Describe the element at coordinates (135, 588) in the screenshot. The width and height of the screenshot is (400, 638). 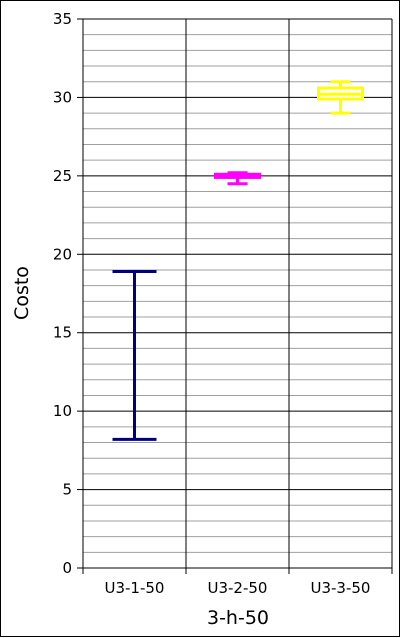
I see `x-tick-label: U3-1-50` at that location.